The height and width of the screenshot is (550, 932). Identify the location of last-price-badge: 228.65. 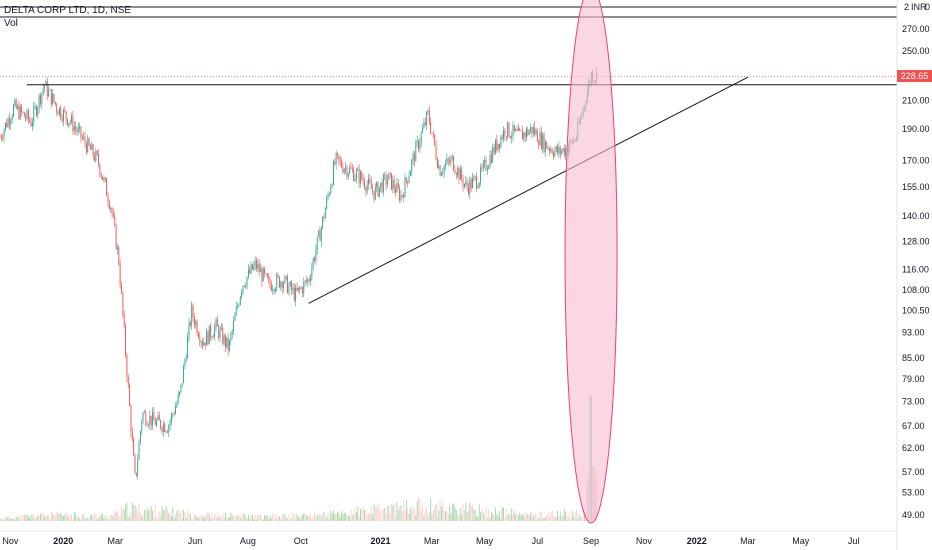
(914, 76).